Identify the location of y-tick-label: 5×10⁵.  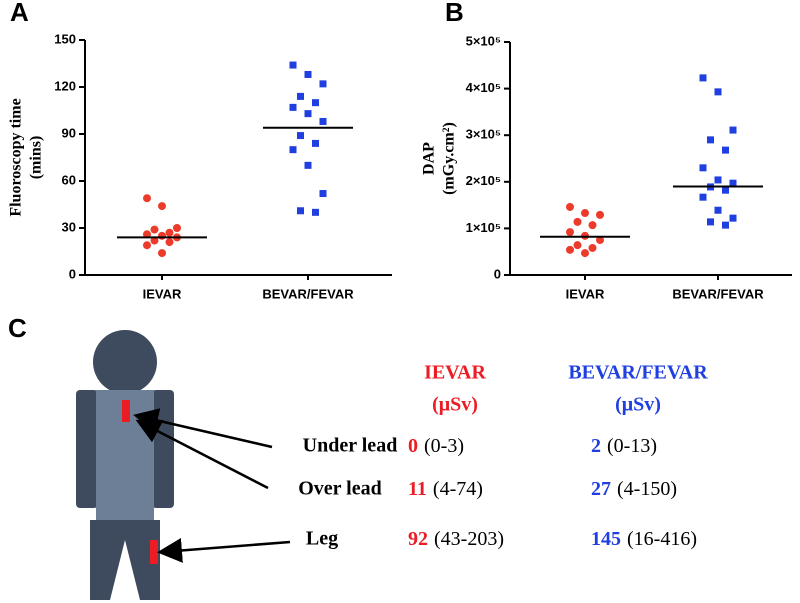
(483, 40).